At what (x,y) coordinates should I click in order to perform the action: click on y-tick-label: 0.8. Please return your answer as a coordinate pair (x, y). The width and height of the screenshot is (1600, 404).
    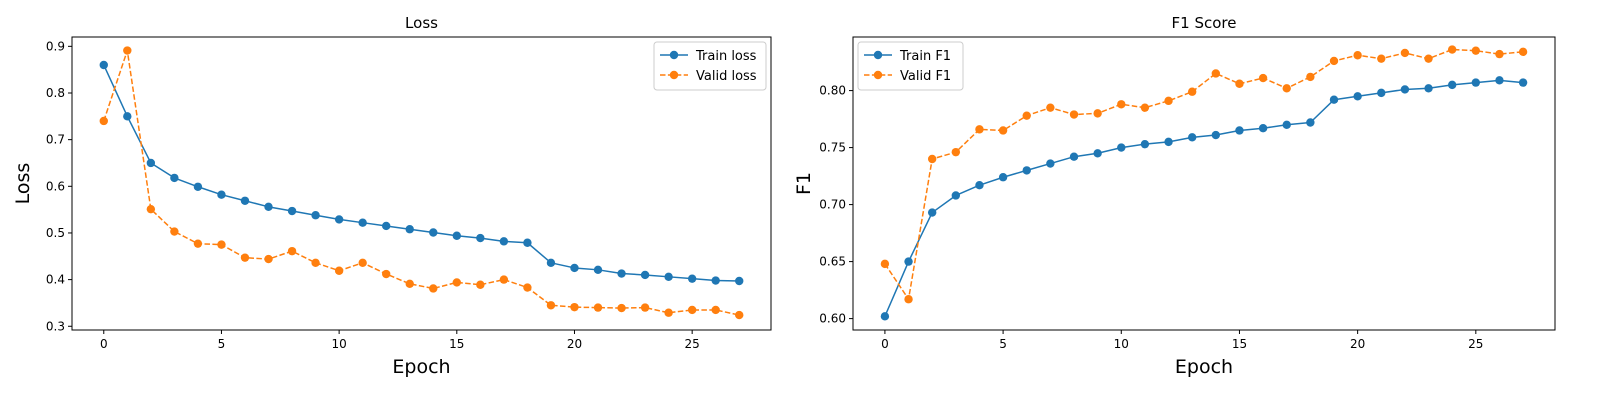
    Looking at the image, I should click on (55, 93).